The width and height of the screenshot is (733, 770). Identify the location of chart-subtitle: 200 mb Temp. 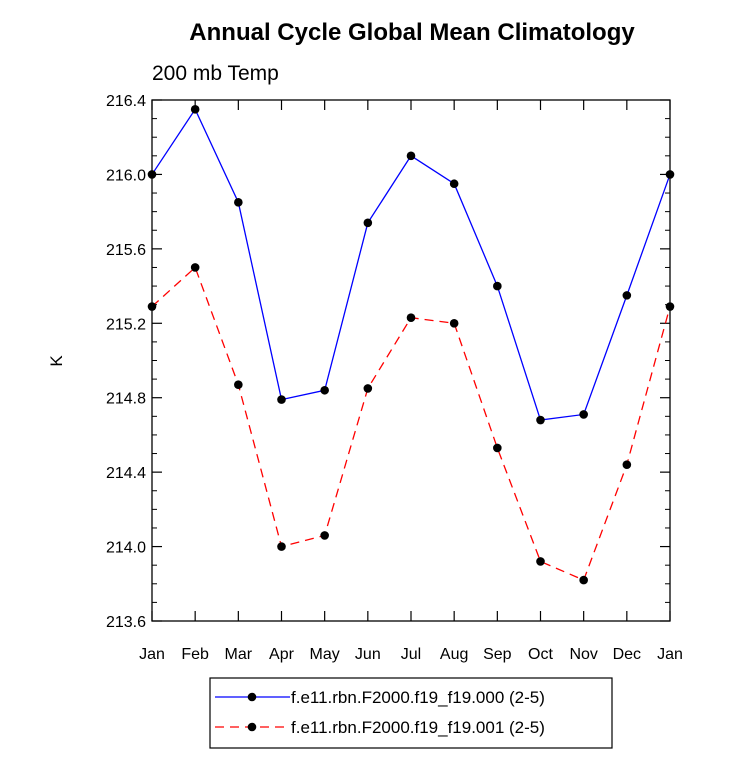
(215, 73).